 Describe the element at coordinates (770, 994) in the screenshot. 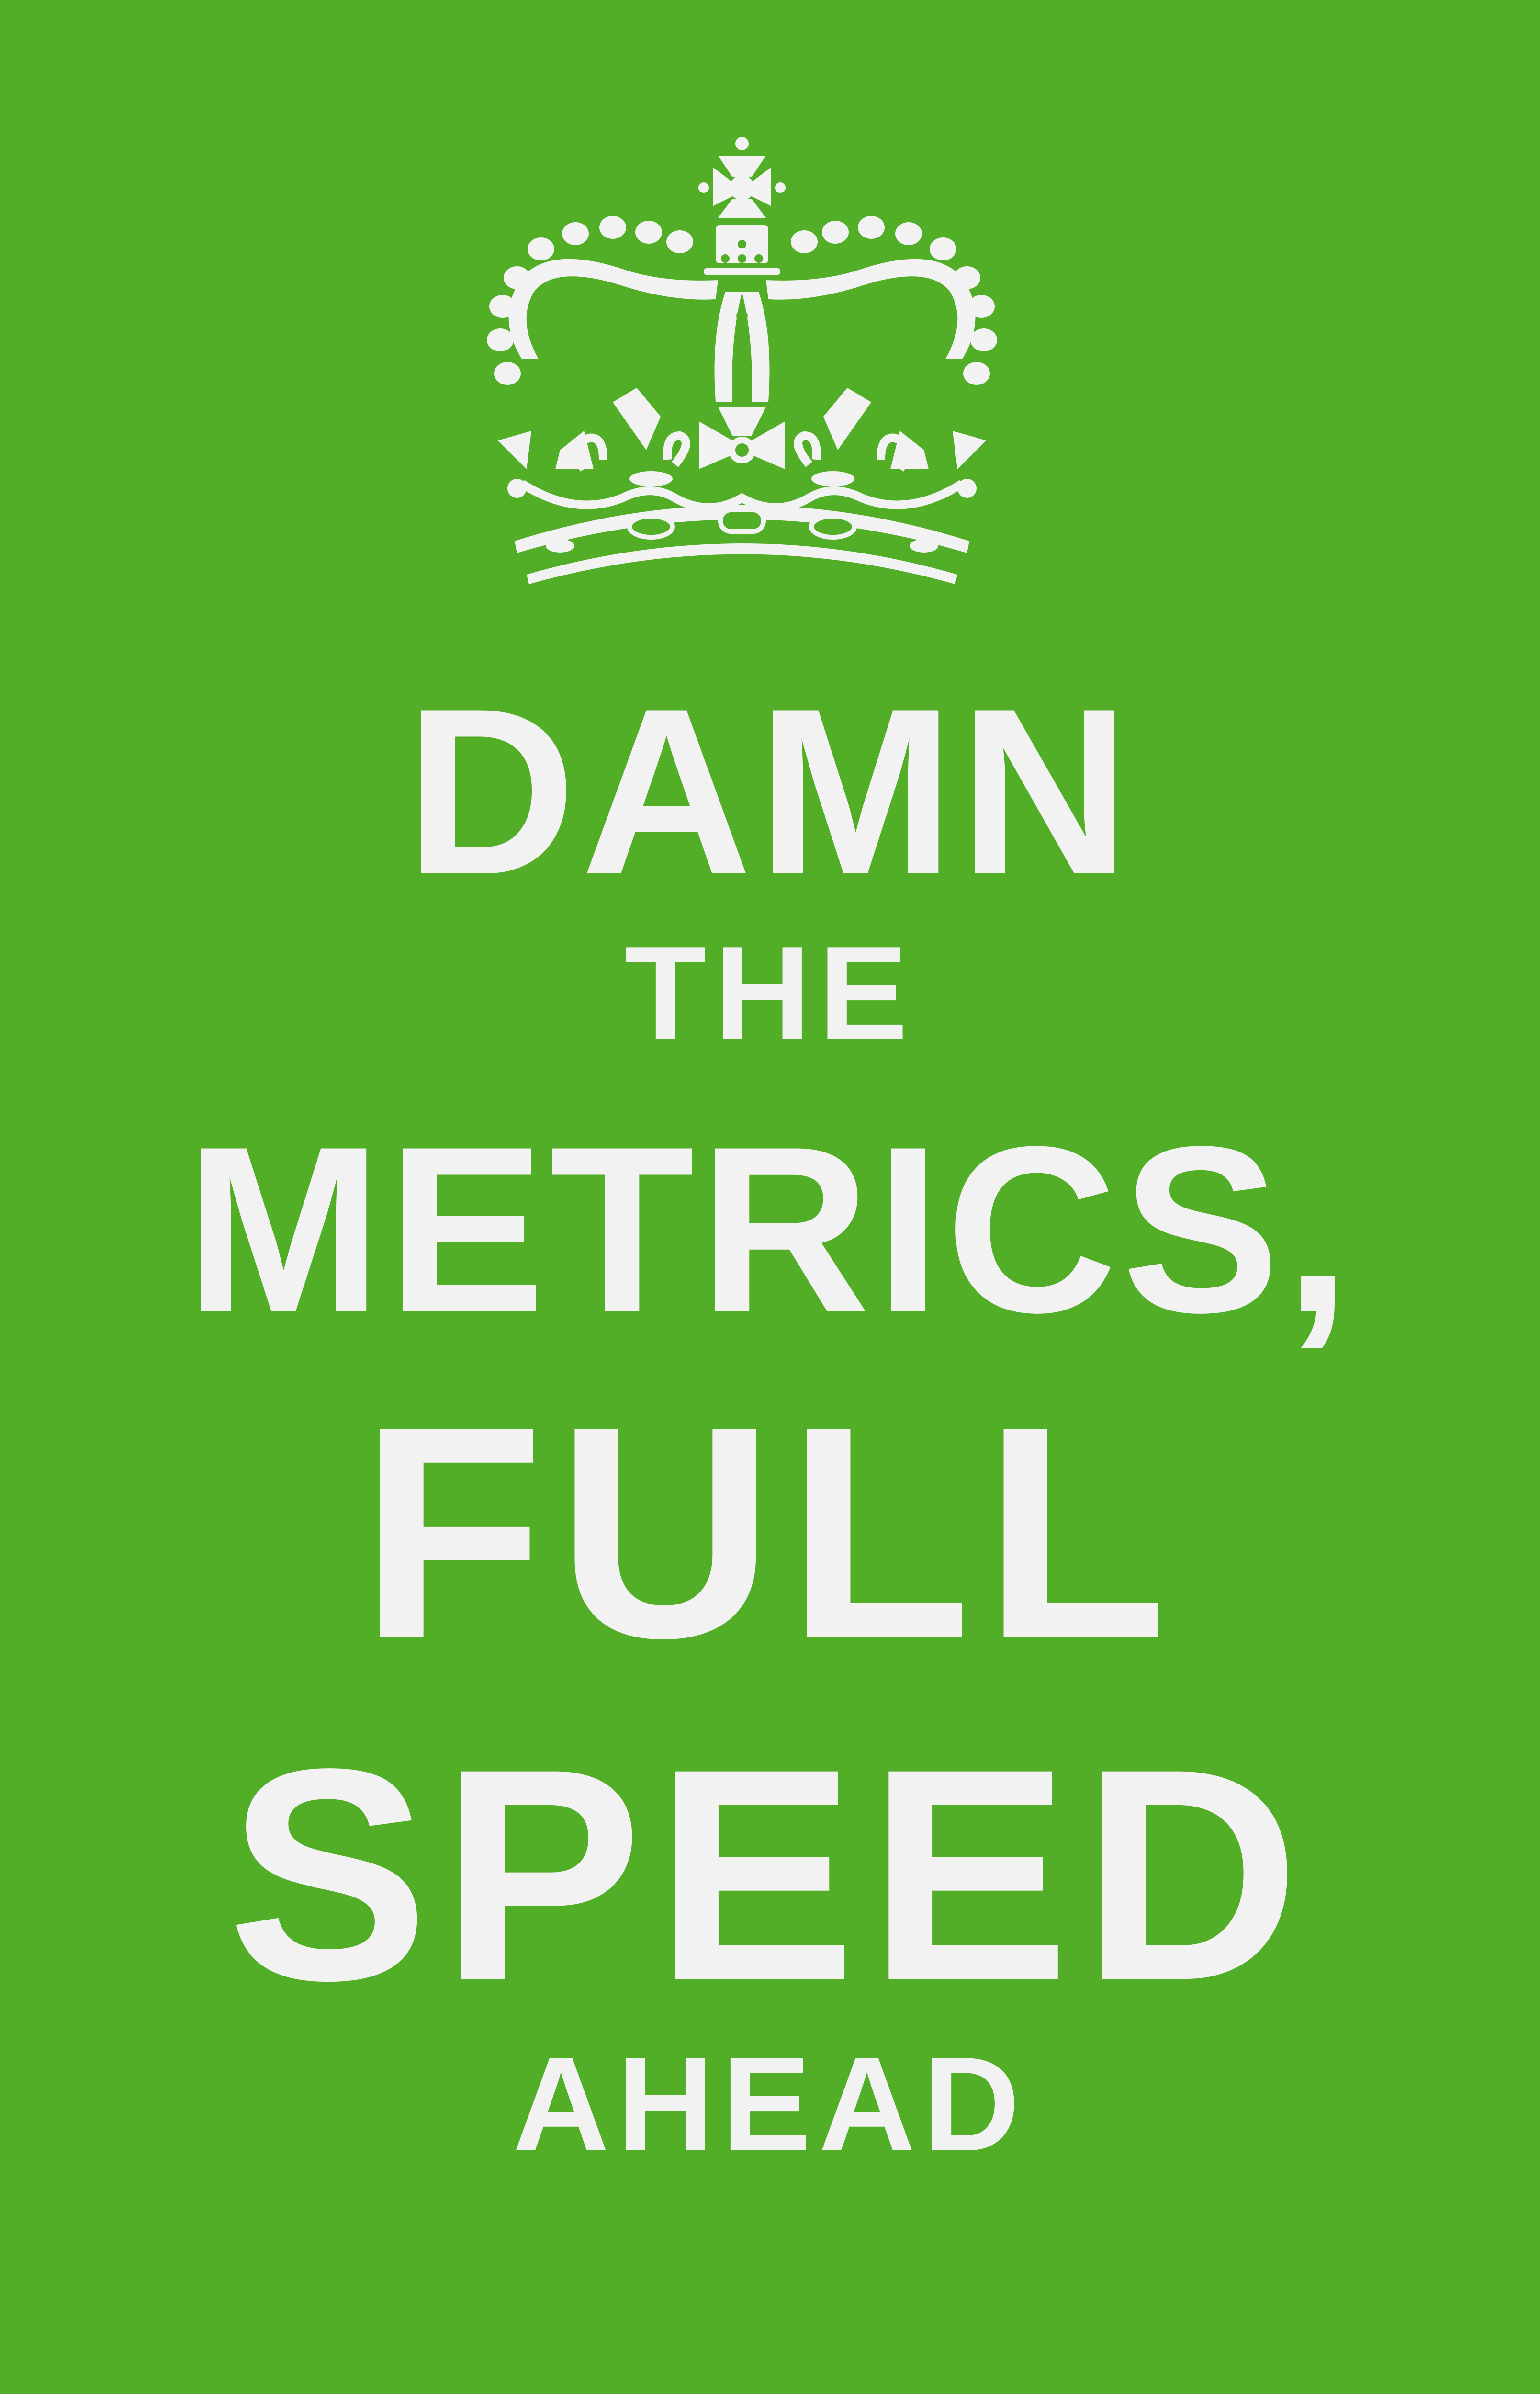

I see `headline-line-2: THE` at that location.